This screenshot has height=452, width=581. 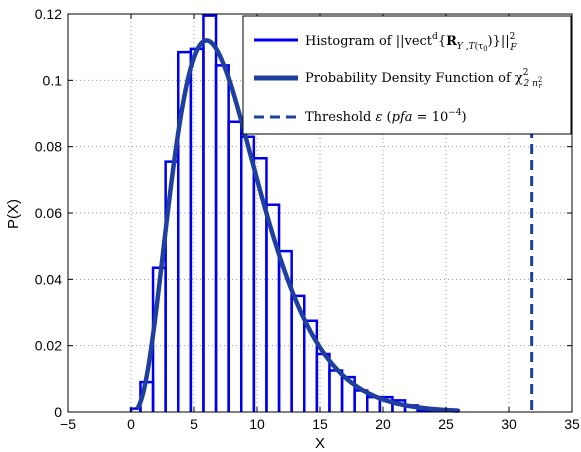 I want to click on legend-histogram-prefix: Histogram of ||vect, so click(x=369, y=41).